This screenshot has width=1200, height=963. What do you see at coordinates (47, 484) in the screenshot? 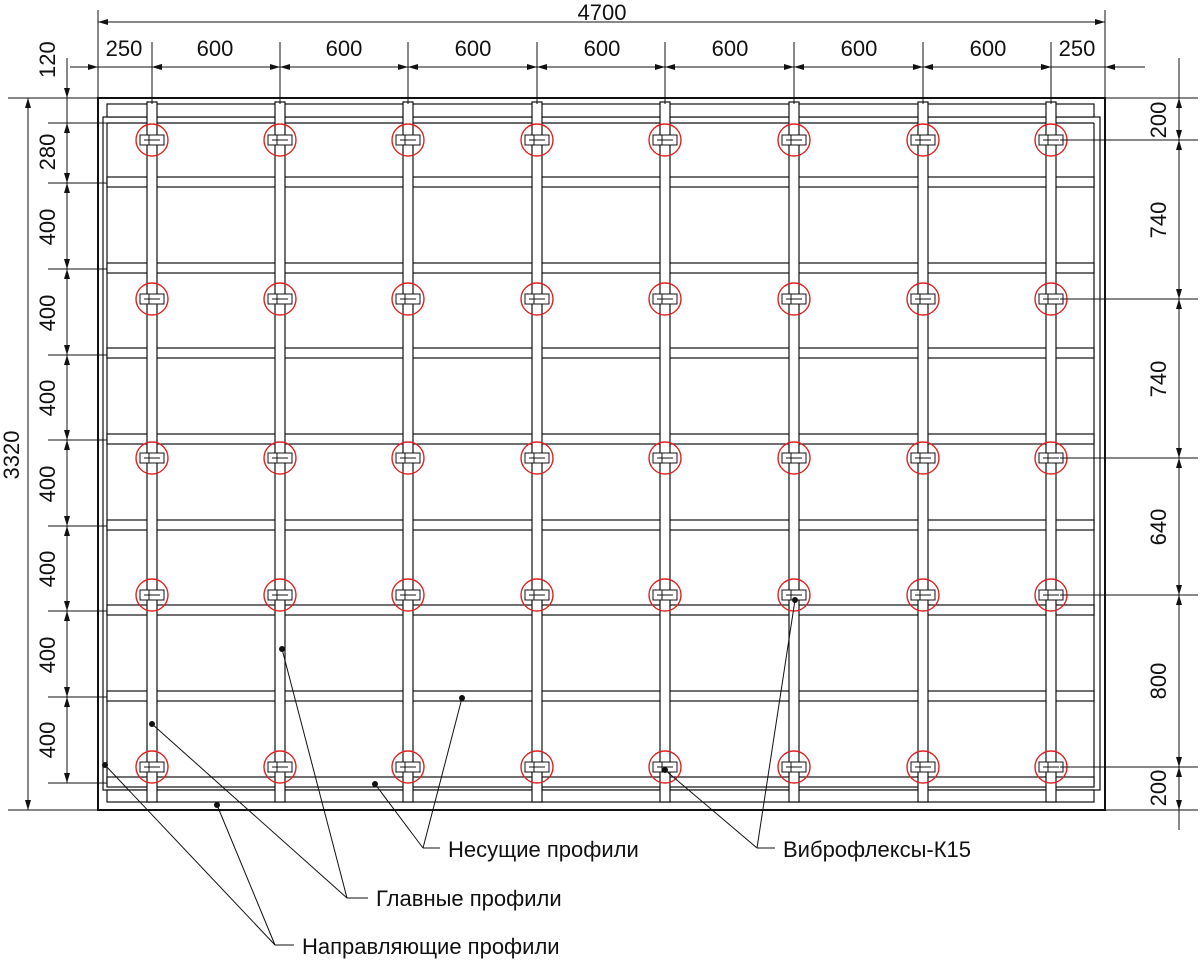
I see `left-dim-4: 400` at bounding box center [47, 484].